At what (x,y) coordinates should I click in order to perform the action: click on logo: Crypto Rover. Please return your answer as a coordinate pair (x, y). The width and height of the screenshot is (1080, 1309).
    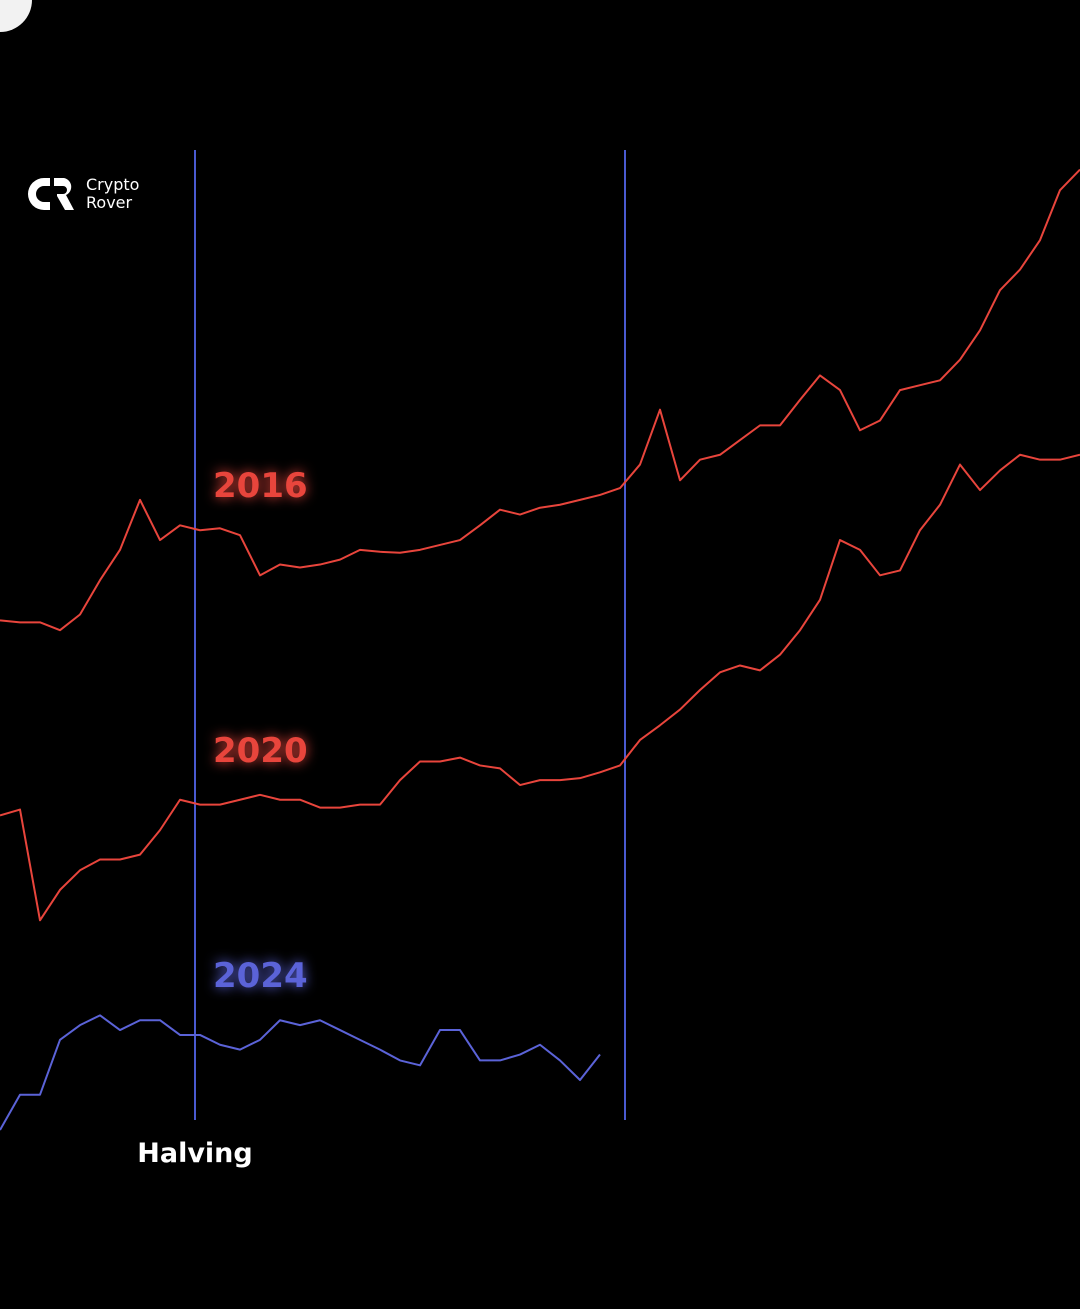
    Looking at the image, I should click on (83, 193).